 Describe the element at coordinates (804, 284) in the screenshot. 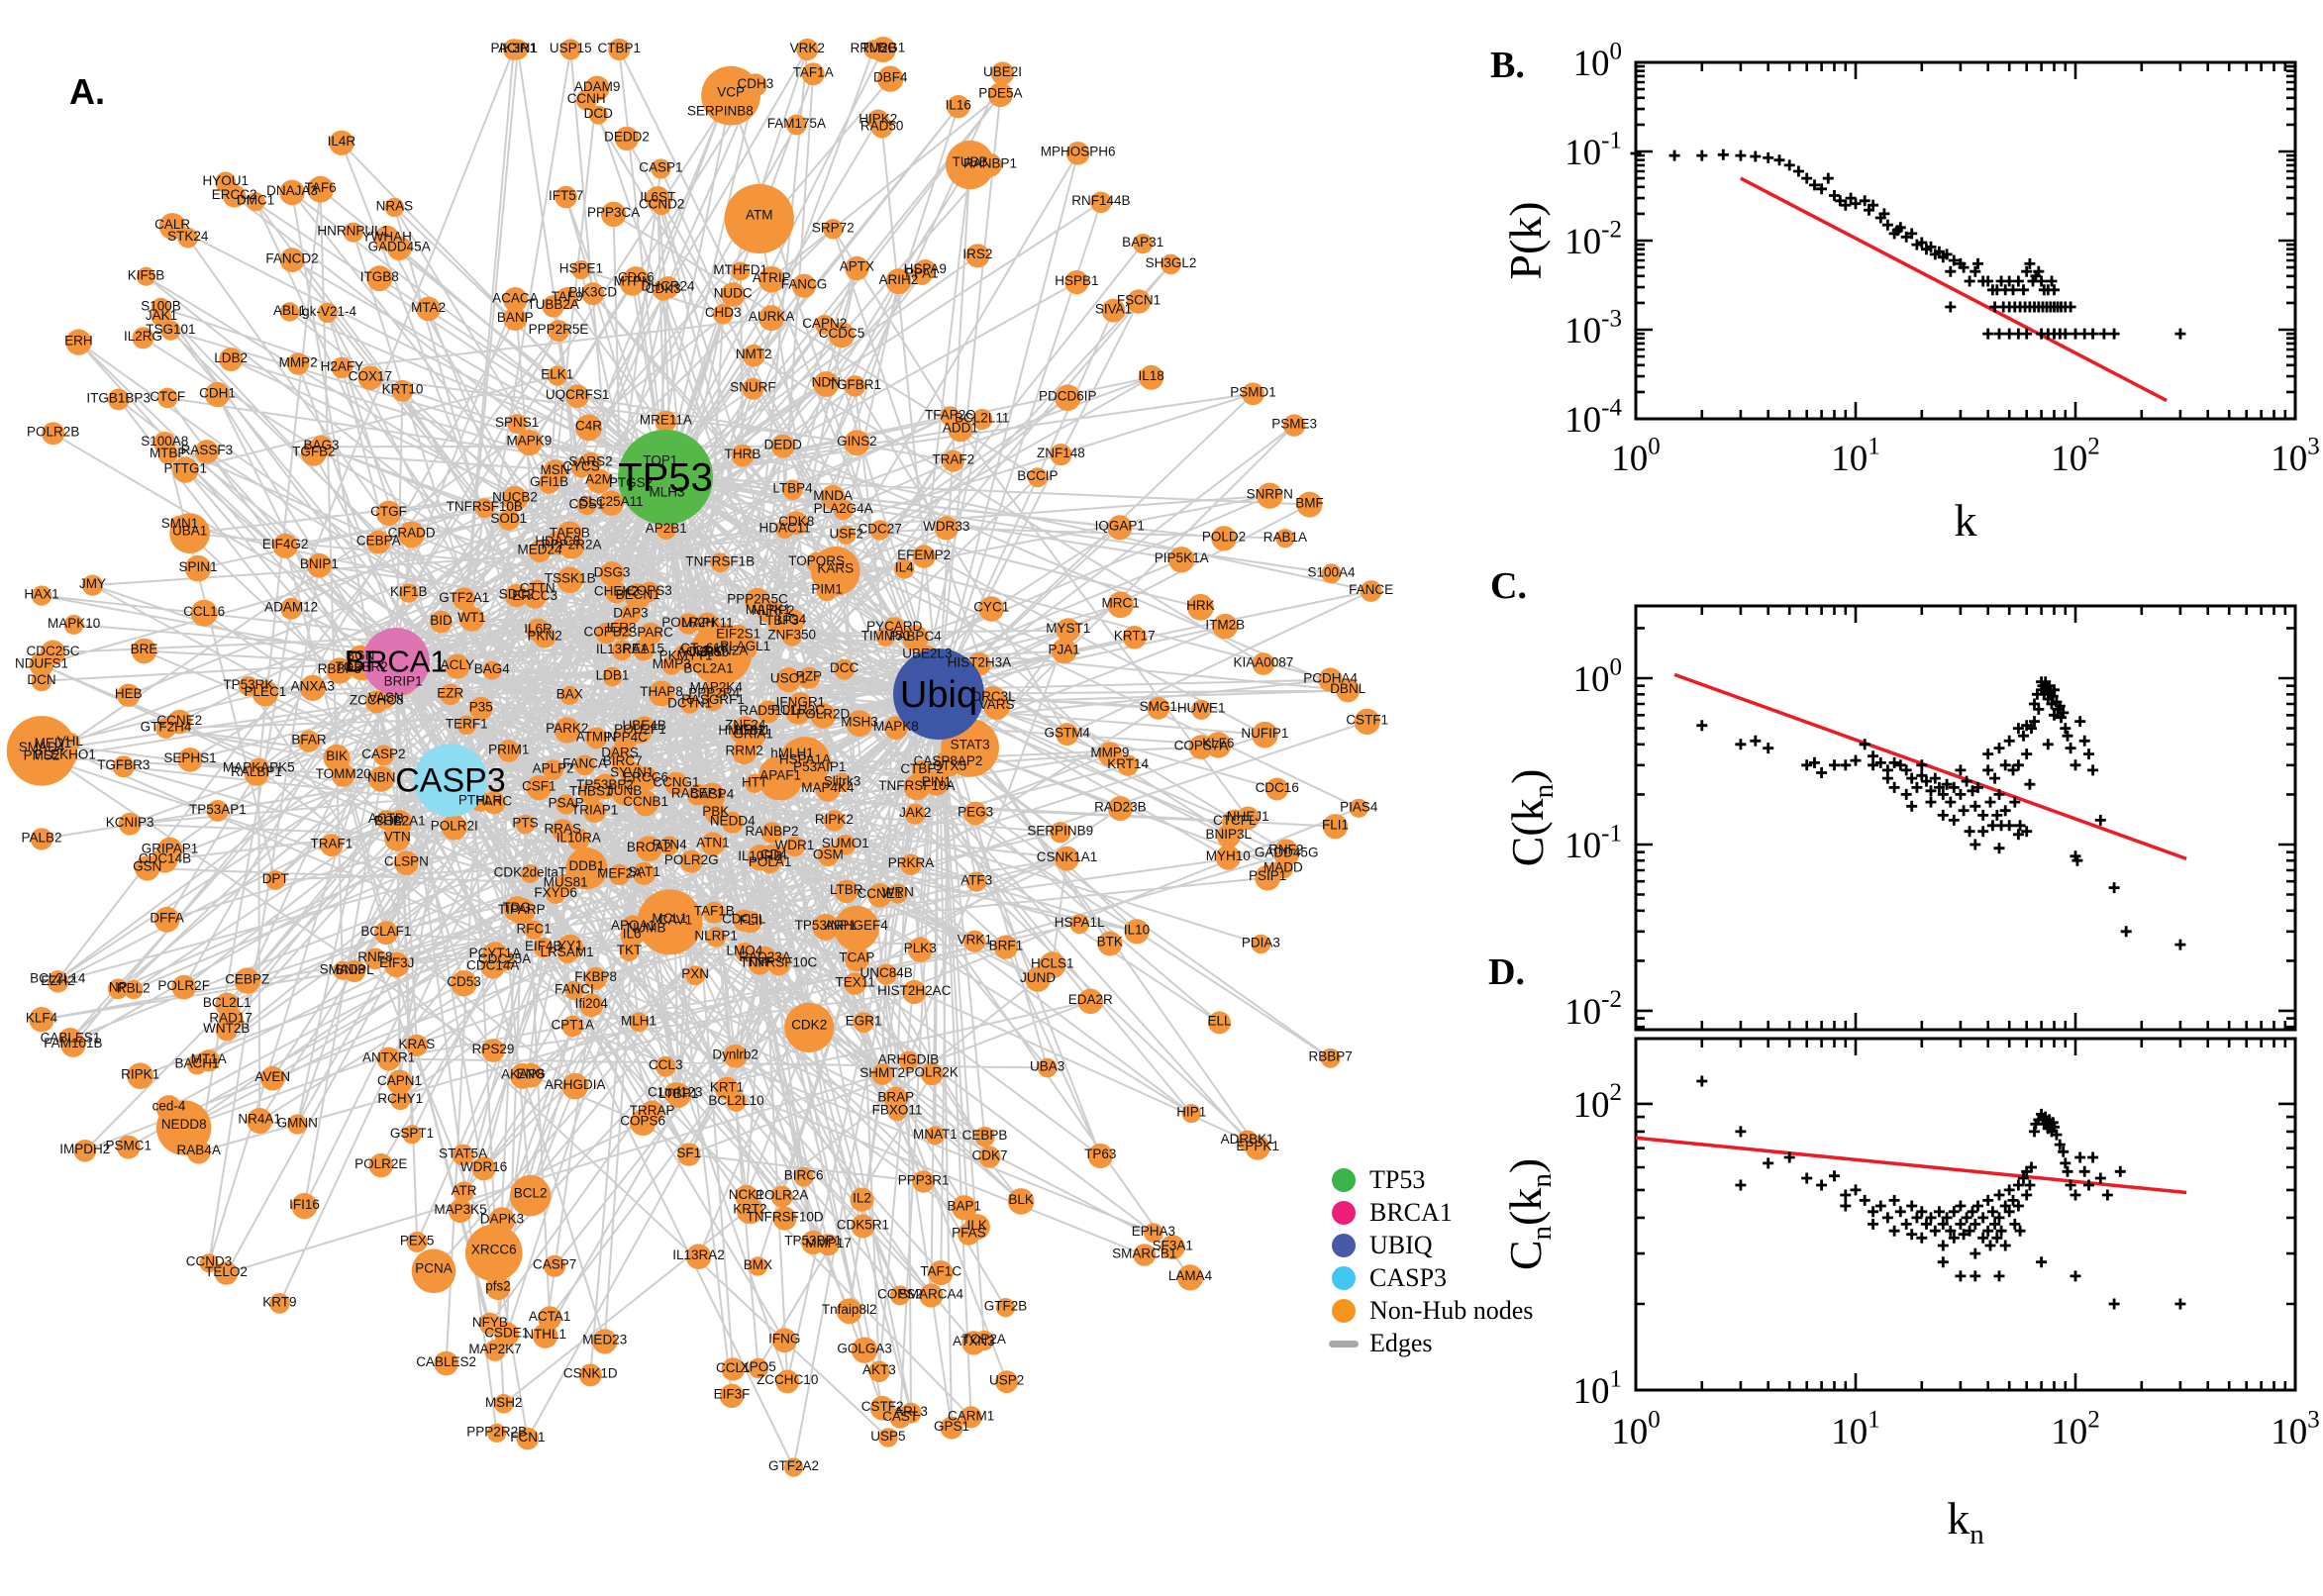

I see `network-node-label: FANCG` at that location.